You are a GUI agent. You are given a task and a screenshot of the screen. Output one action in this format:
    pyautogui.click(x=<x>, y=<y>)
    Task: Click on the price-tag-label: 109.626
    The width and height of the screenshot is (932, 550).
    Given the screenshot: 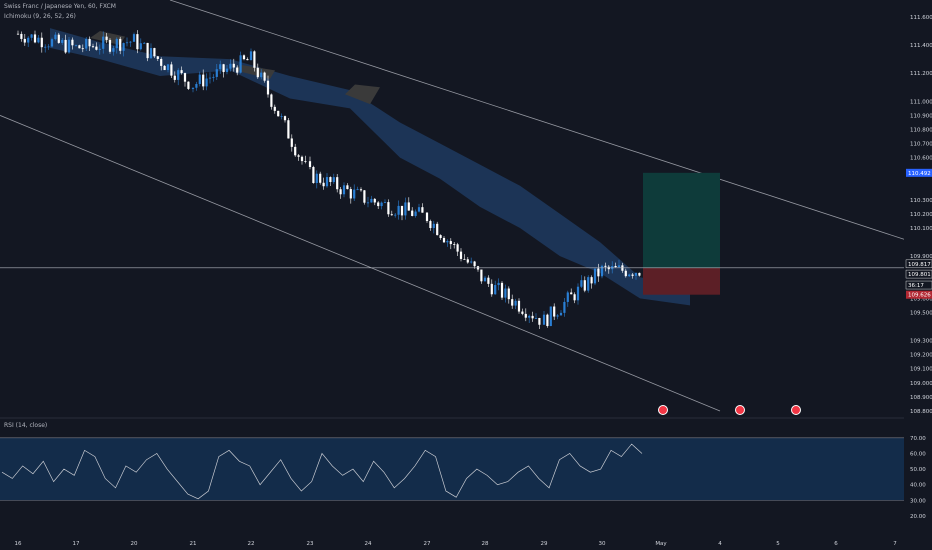 What is the action you would take?
    pyautogui.click(x=919, y=296)
    